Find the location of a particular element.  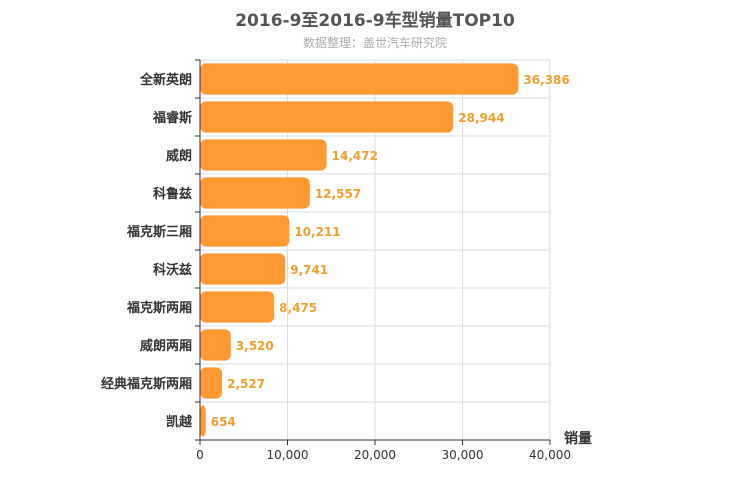

chart-subtitle: 数据整理：盖世汽车研究院 is located at coordinates (374, 43).